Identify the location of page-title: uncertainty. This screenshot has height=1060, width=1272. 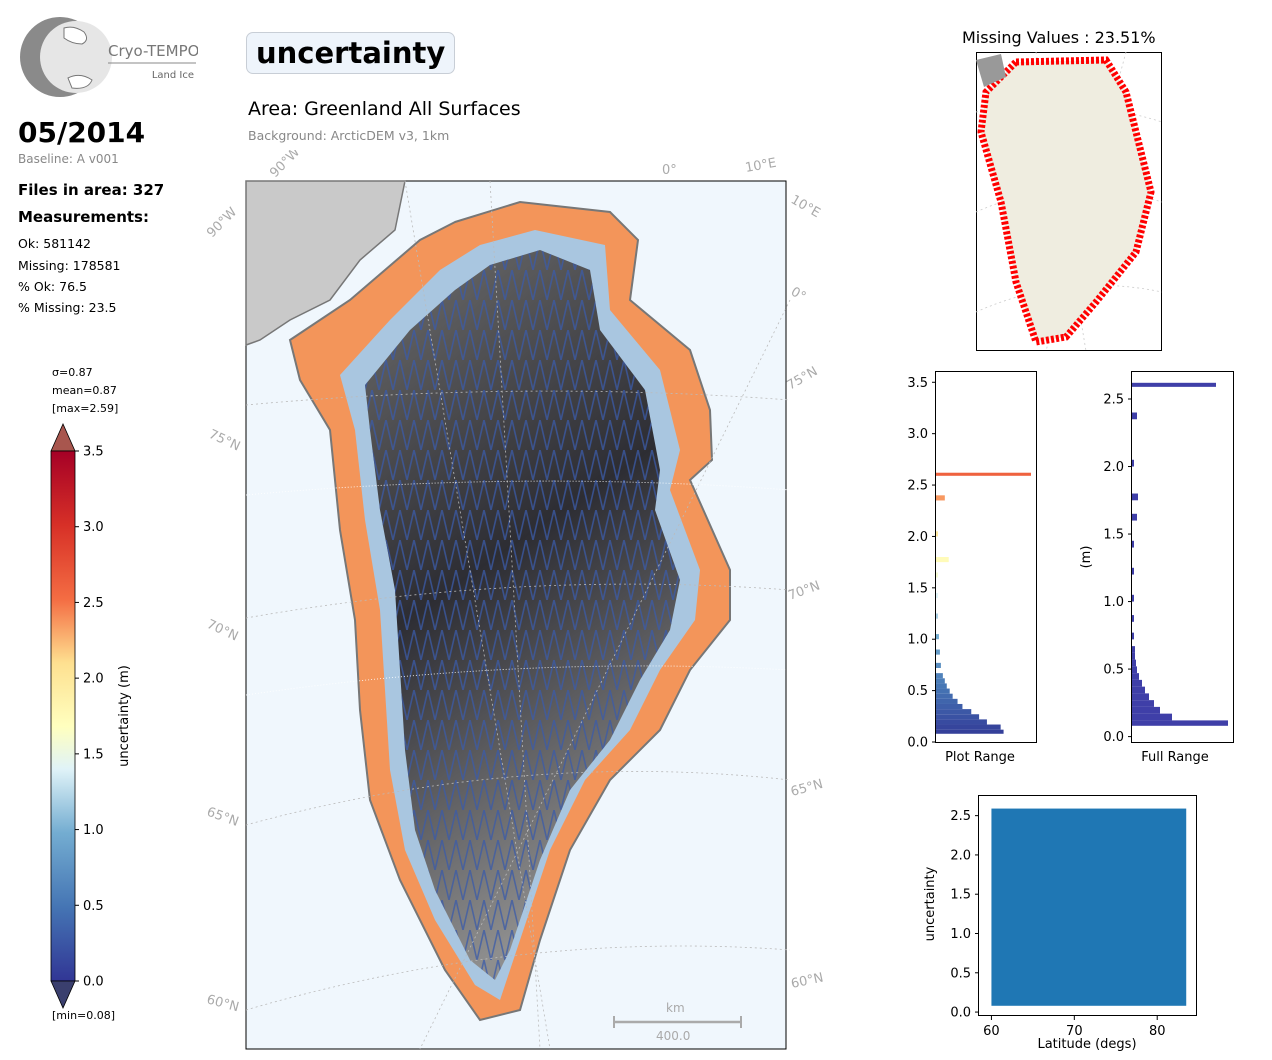
(351, 53).